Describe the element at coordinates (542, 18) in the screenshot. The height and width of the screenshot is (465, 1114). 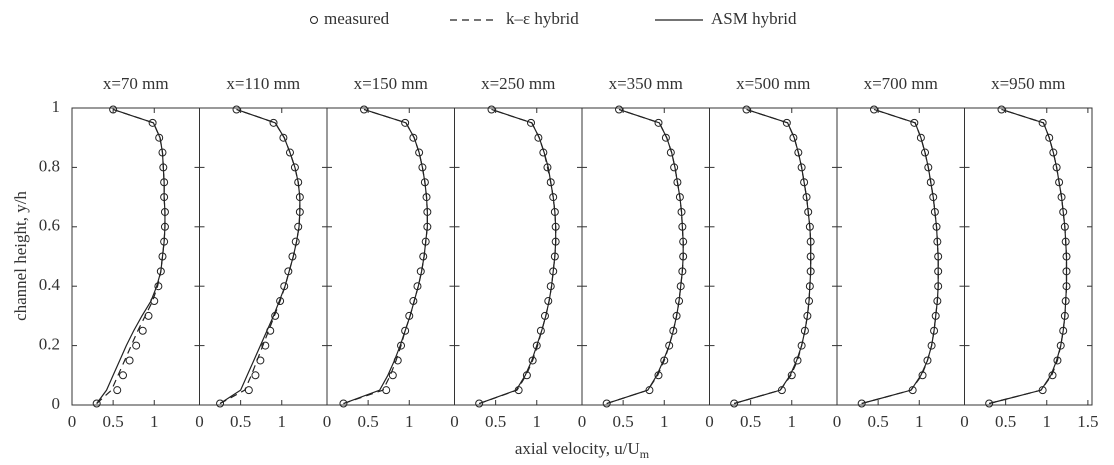
I see `legend-label: k–ε hybrid` at that location.